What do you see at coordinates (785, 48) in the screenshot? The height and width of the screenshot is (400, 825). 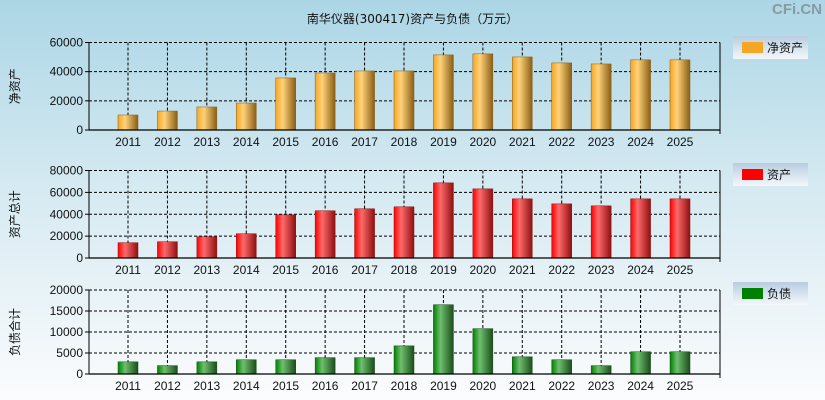 I see `legend-label: 净资产` at bounding box center [785, 48].